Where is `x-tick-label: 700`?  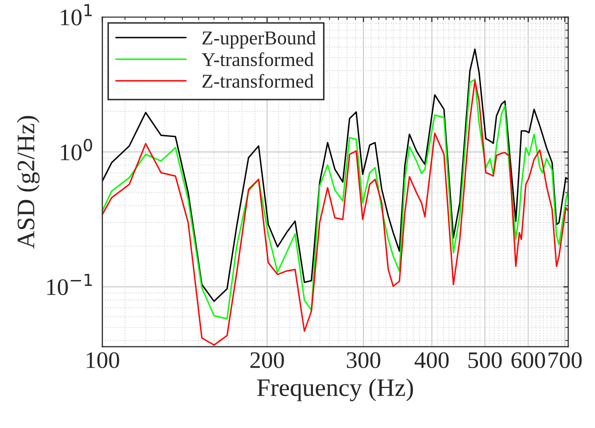
x-tick-label: 700 is located at coordinates (565, 360).